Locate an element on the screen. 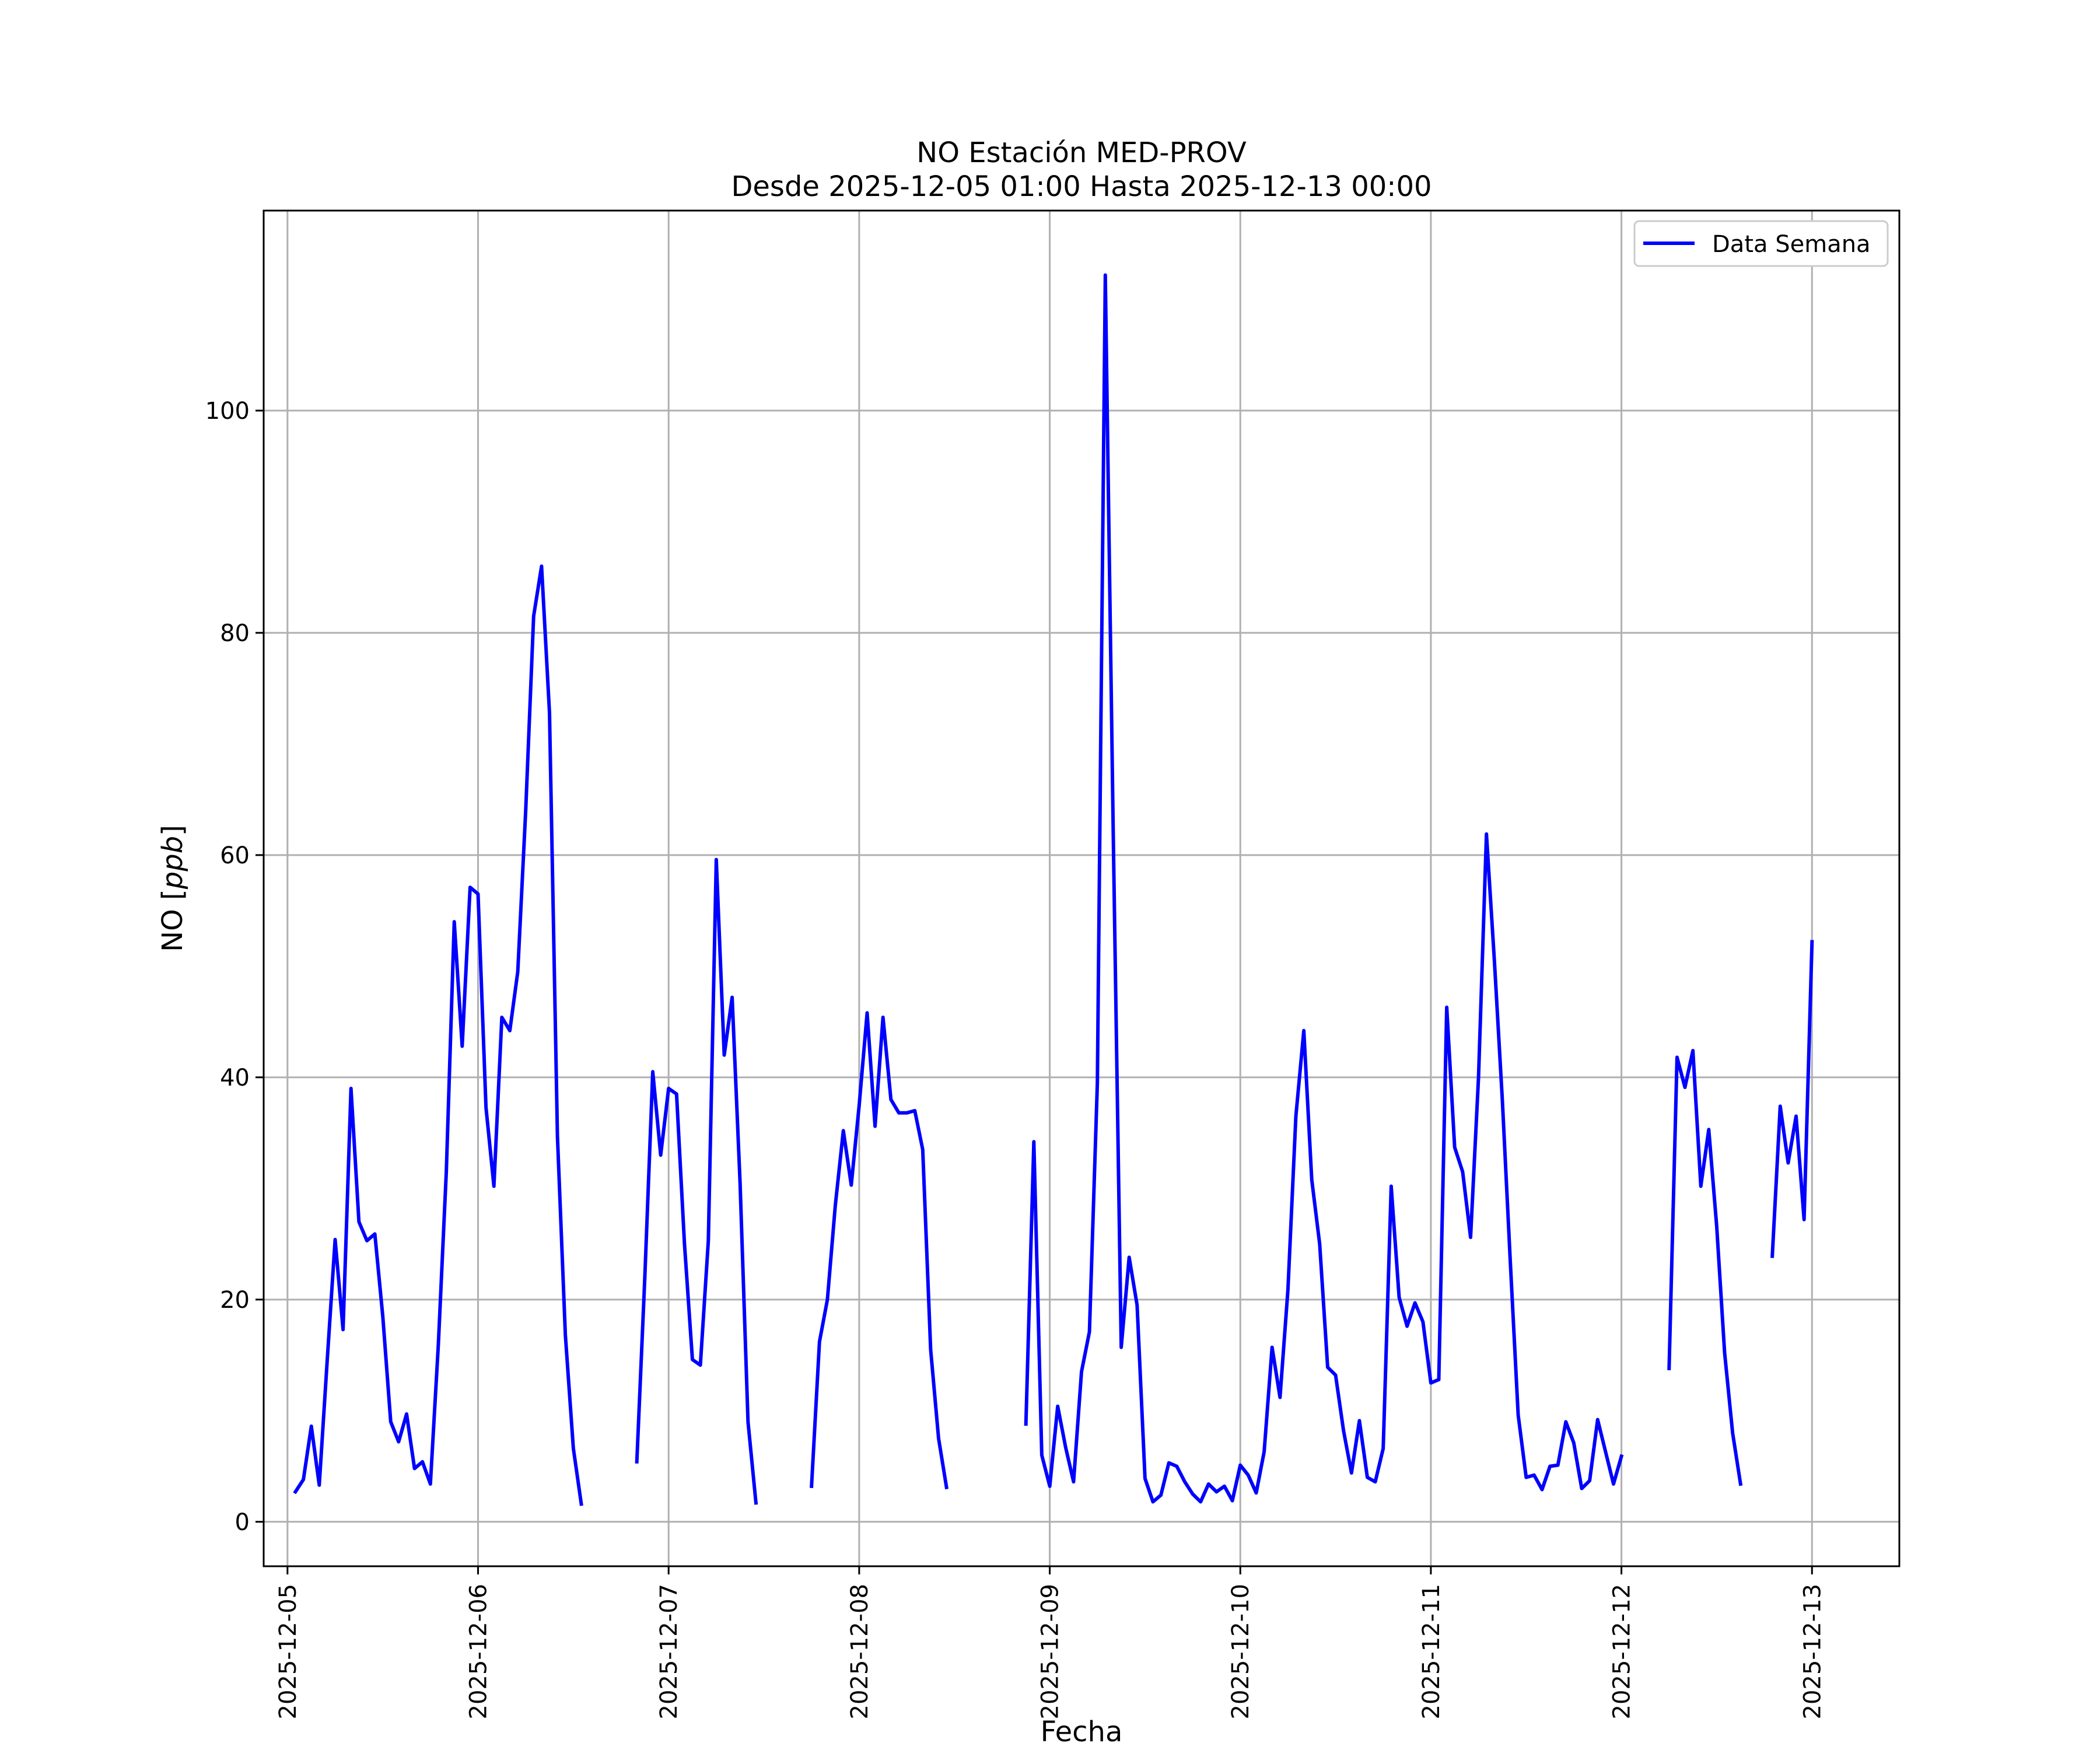 The image size is (2100, 1750). x-tick-label: 2025-12-10 is located at coordinates (1240, 1651).